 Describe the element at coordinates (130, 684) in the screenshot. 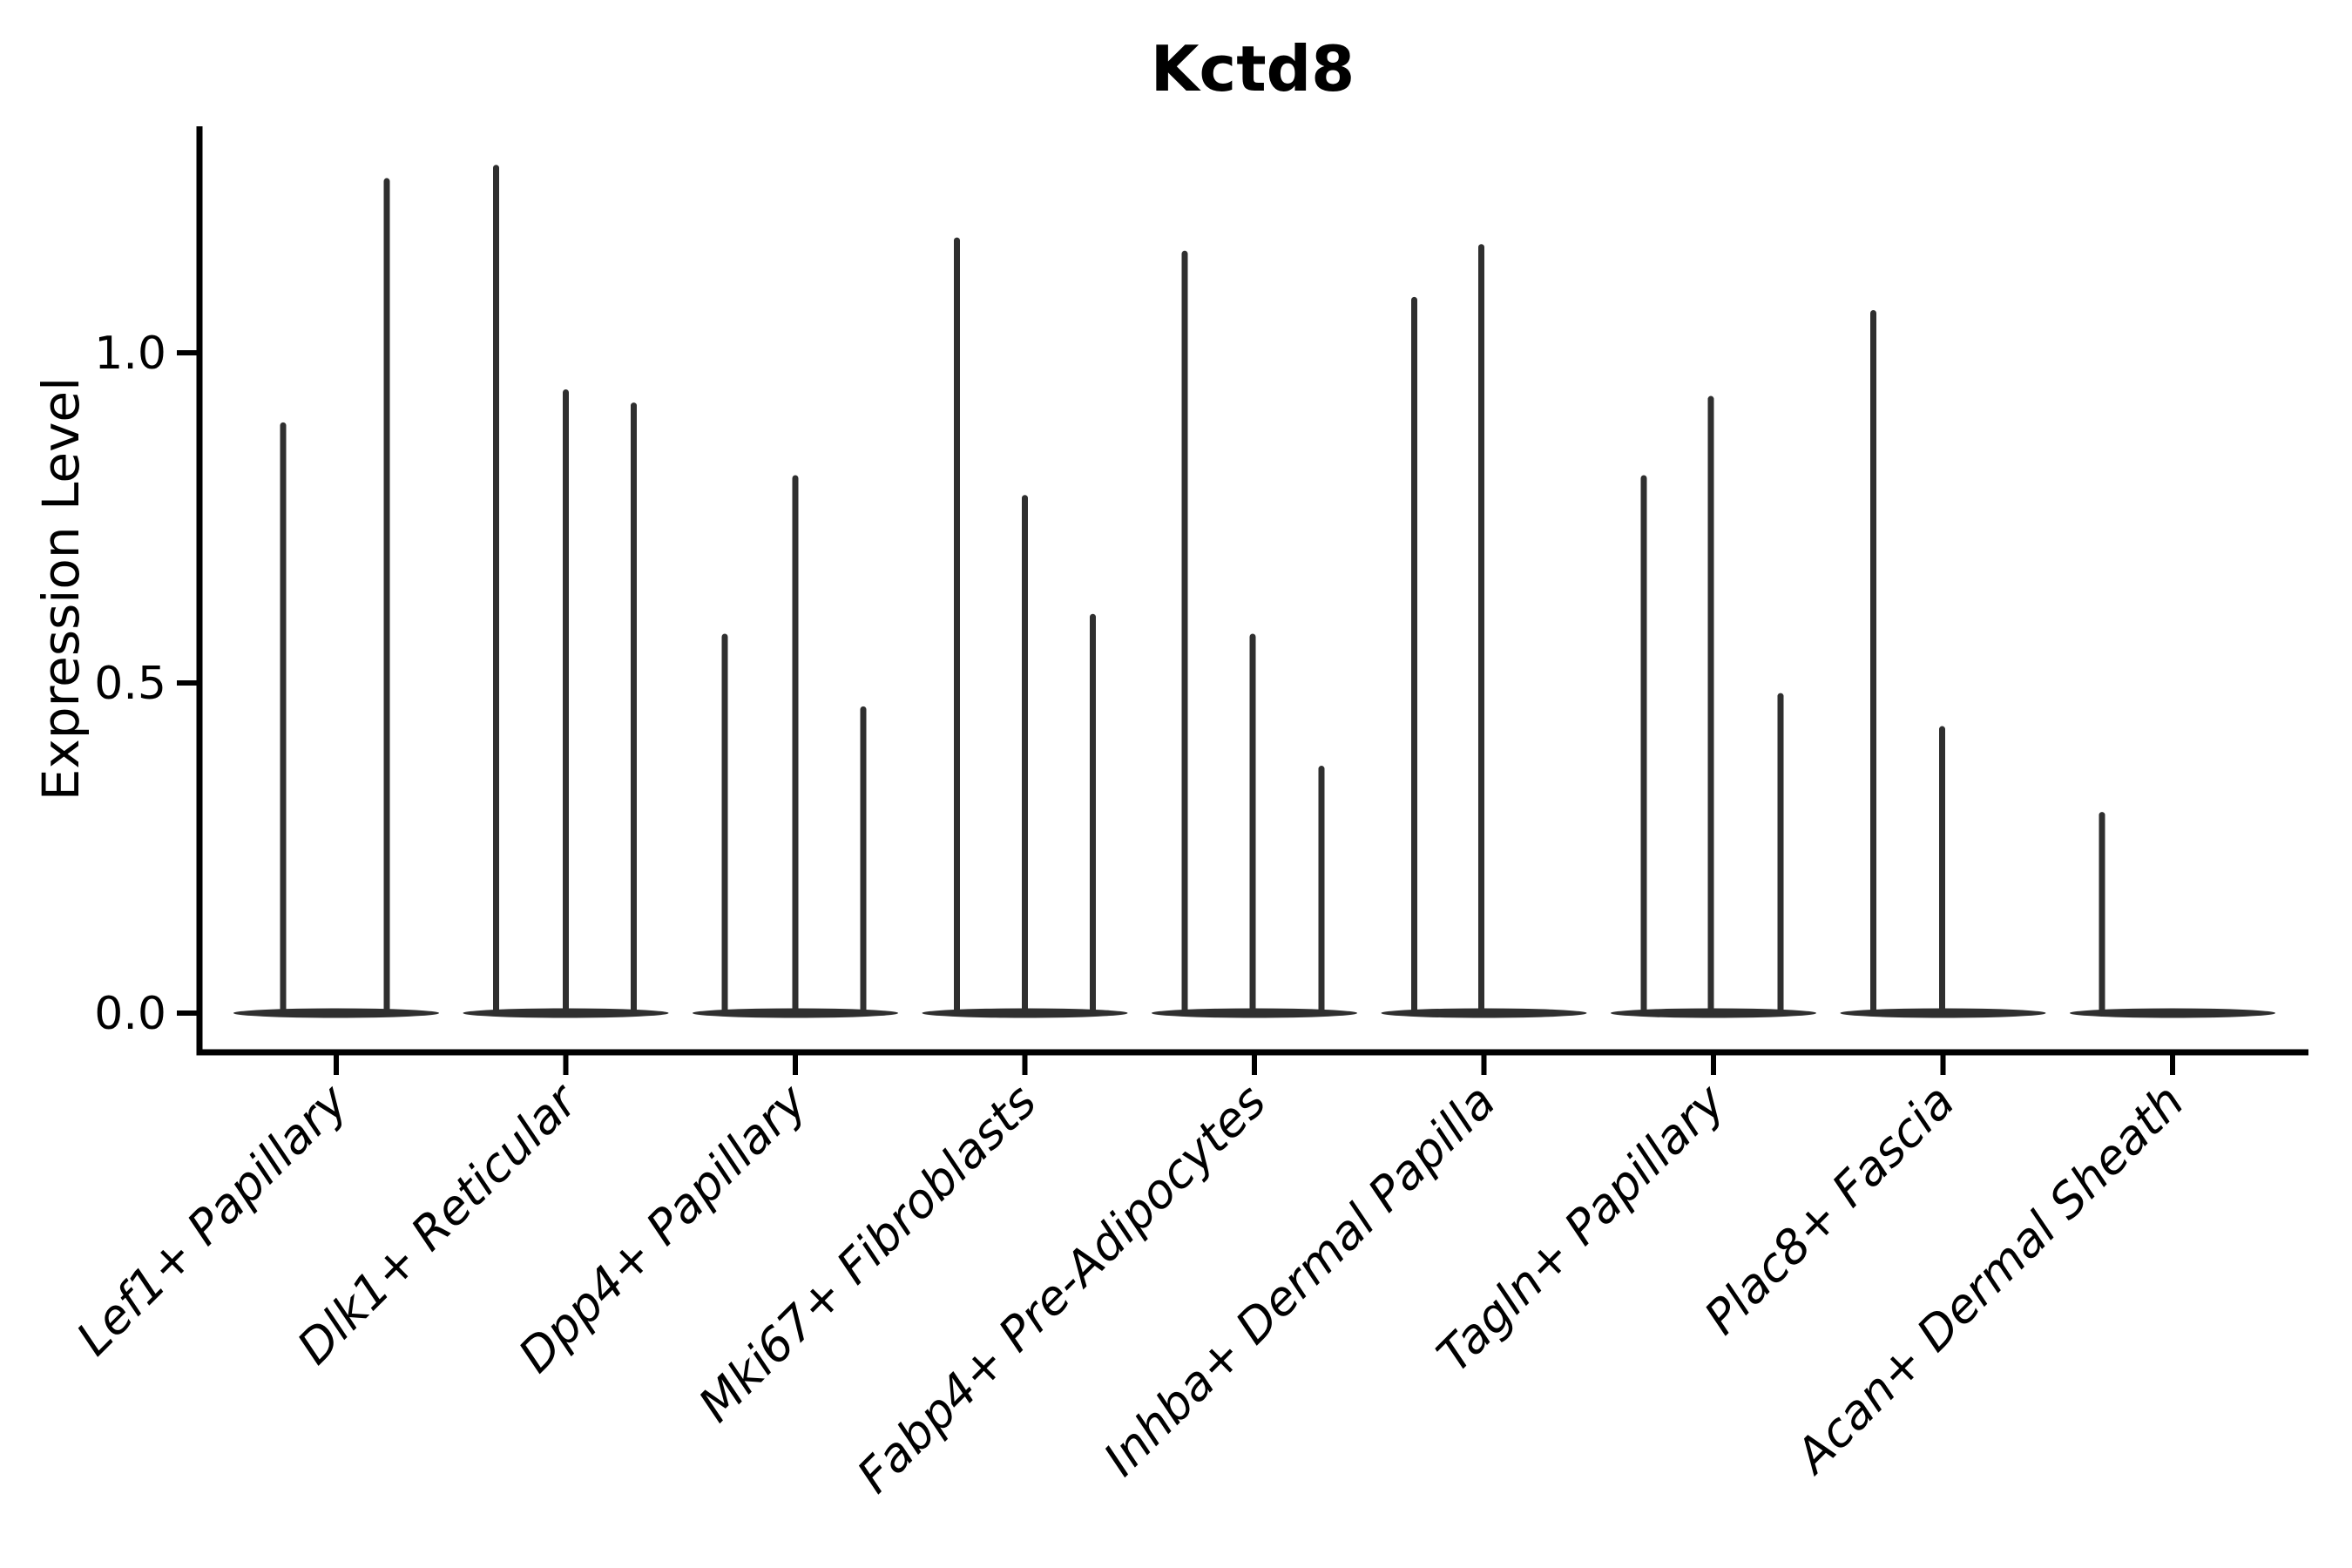

I see `y-tick-label: 0.5` at that location.